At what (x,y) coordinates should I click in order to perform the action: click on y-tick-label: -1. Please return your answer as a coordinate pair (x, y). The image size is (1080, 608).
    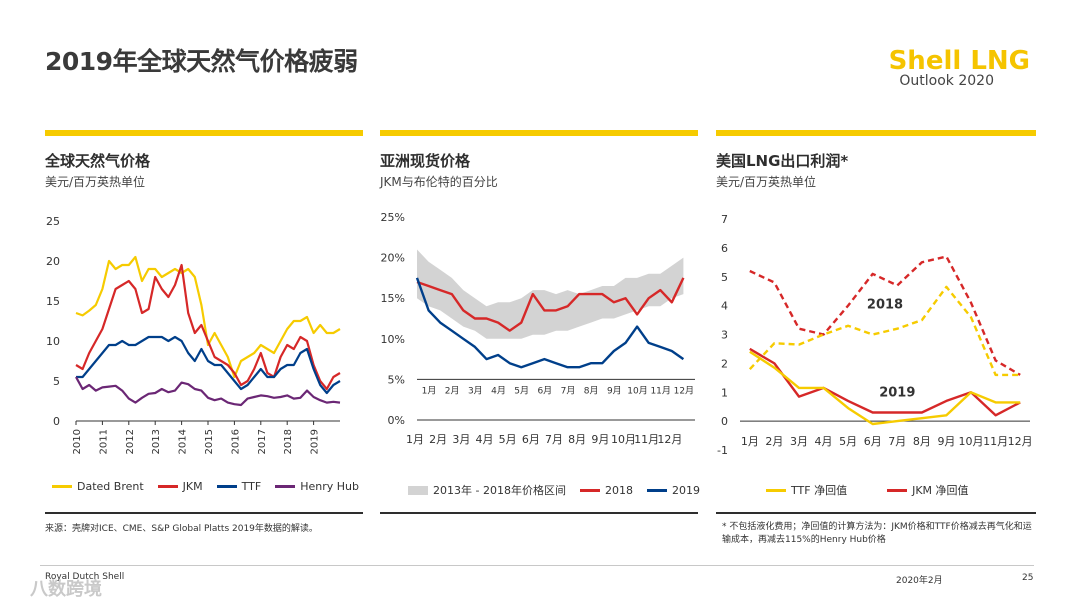
    Looking at the image, I should click on (722, 450).